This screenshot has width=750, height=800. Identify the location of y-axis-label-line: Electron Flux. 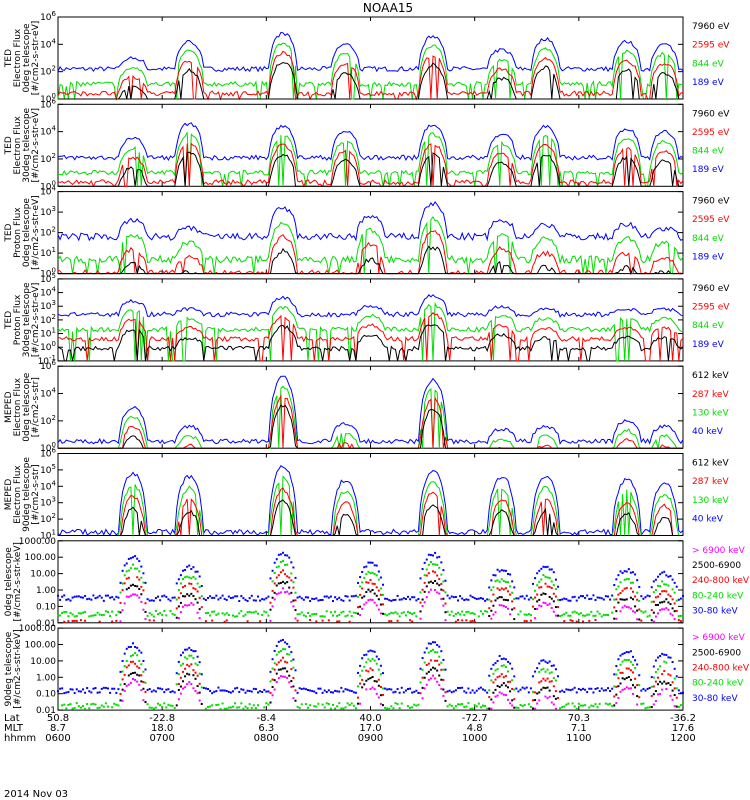
(18, 57).